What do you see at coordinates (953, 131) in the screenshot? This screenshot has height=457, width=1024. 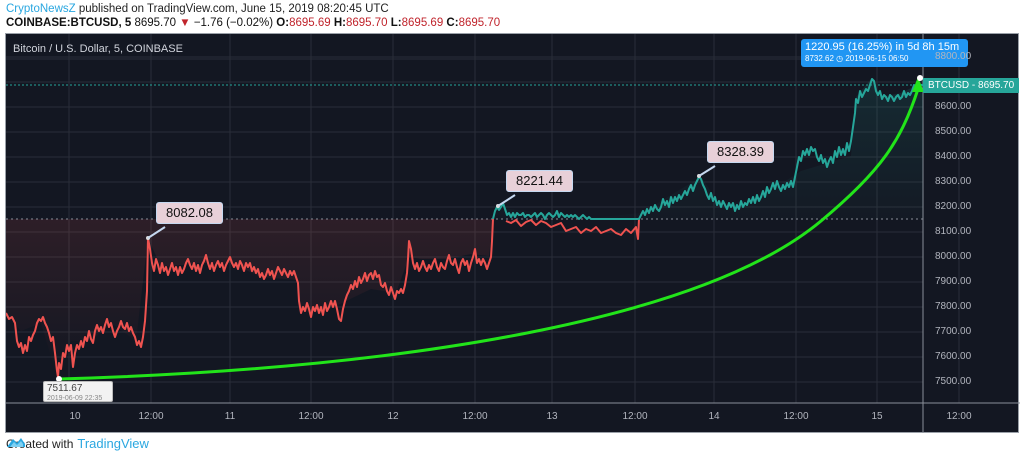 I see `y-tick: 8500.00` at bounding box center [953, 131].